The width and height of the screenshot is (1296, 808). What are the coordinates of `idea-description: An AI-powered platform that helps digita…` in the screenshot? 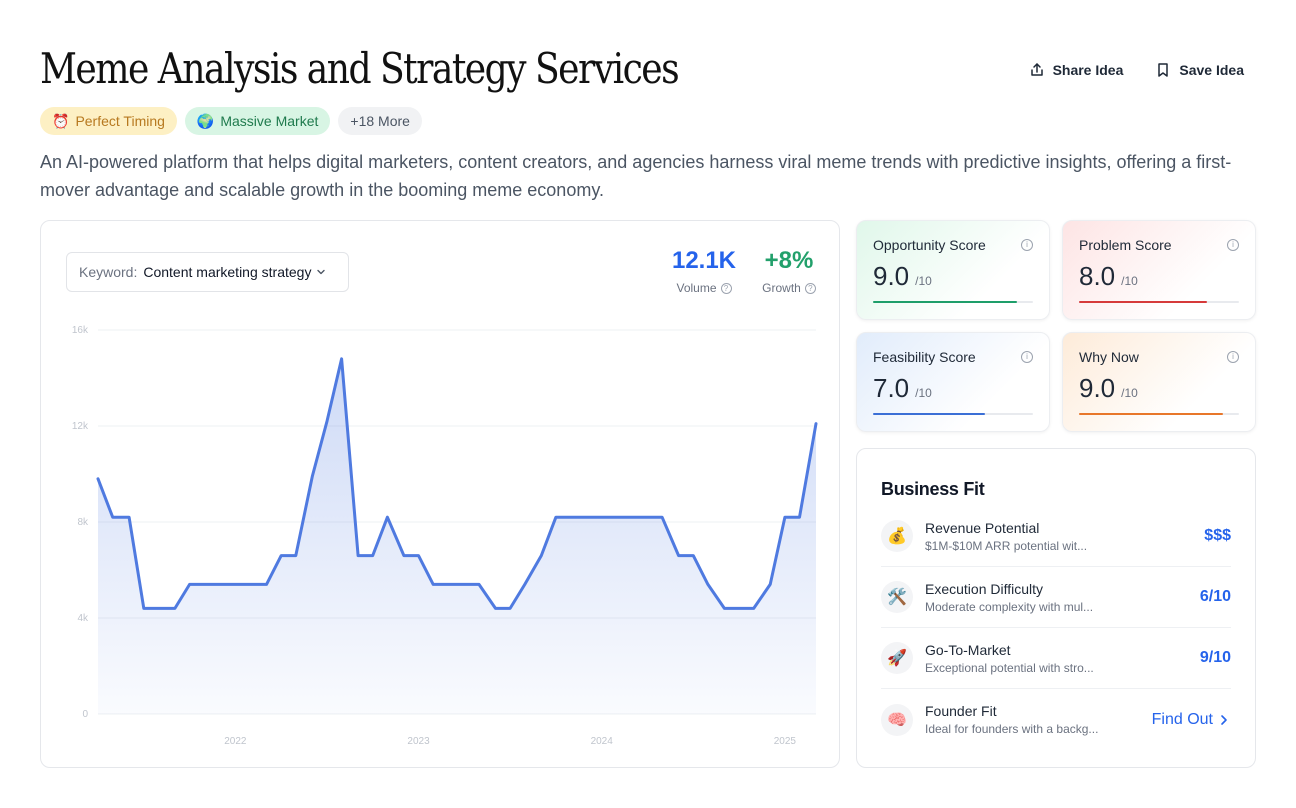 It's located at (636, 176).